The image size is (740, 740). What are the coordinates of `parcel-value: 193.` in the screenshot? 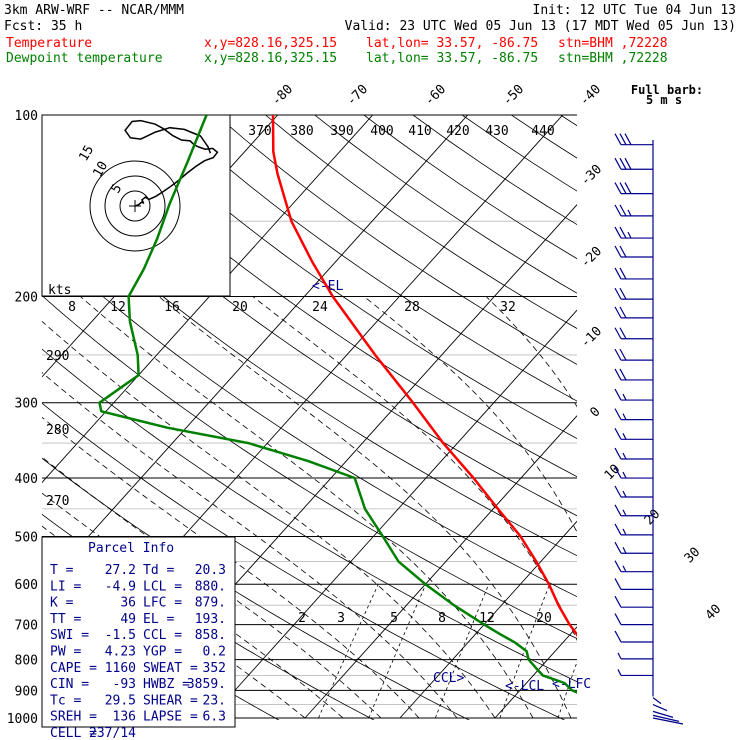 It's located at (210, 619).